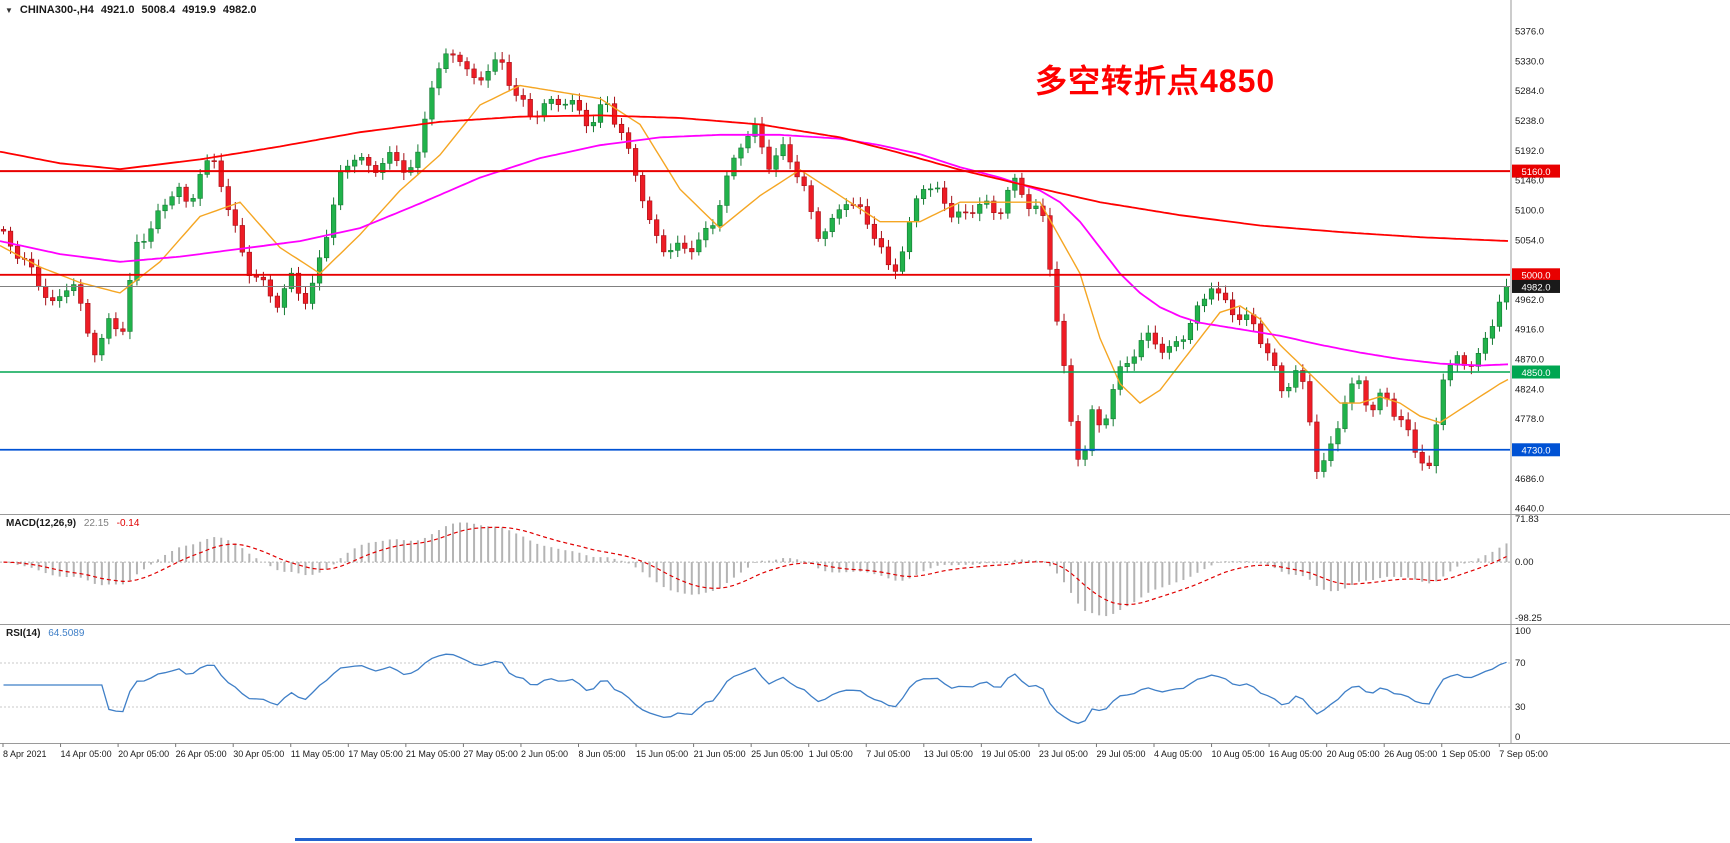 The image size is (1730, 843). Describe the element at coordinates (755, 566) in the screenshot. I see `macd-signal-line` at that location.